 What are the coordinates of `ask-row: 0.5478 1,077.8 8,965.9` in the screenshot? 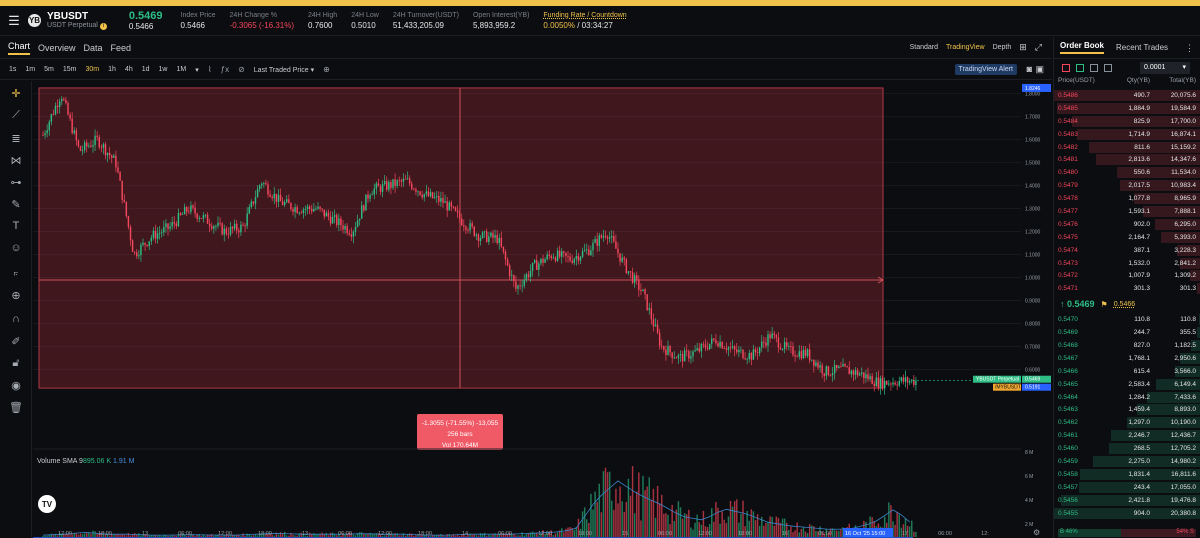 It's located at (1127, 198).